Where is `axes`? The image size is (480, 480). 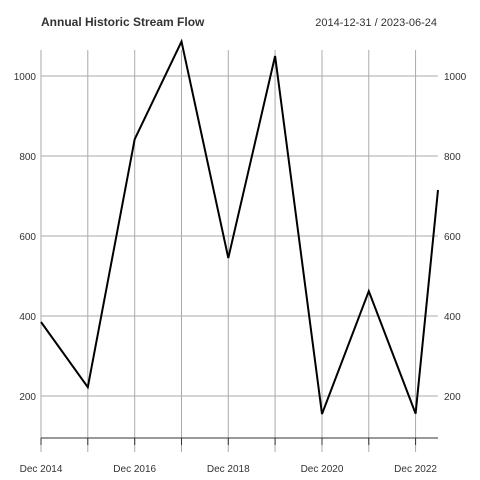
axes is located at coordinates (239, 441).